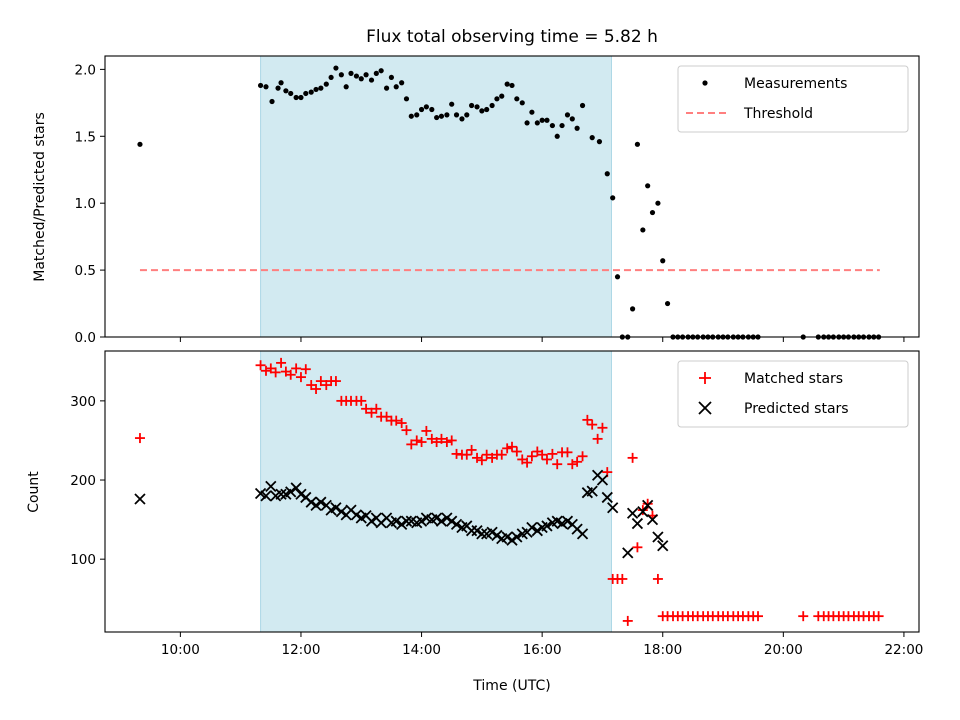 The width and height of the screenshot is (960, 720). What do you see at coordinates (778, 114) in the screenshot?
I see `legend-label: Threshold` at bounding box center [778, 114].